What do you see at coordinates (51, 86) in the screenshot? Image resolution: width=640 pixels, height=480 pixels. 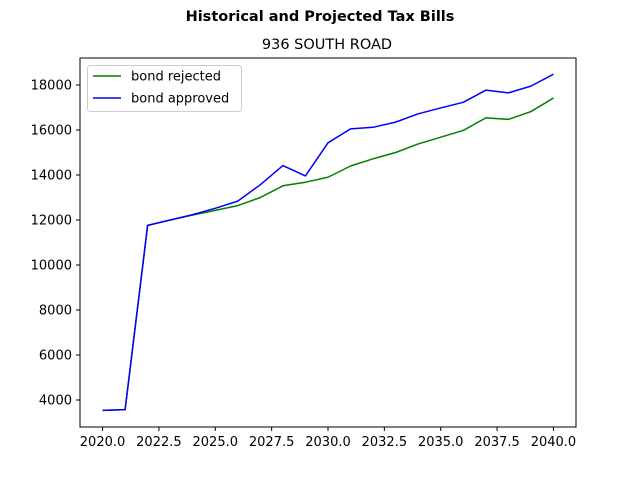 I see `y-tick-label: 18000` at bounding box center [51, 86].